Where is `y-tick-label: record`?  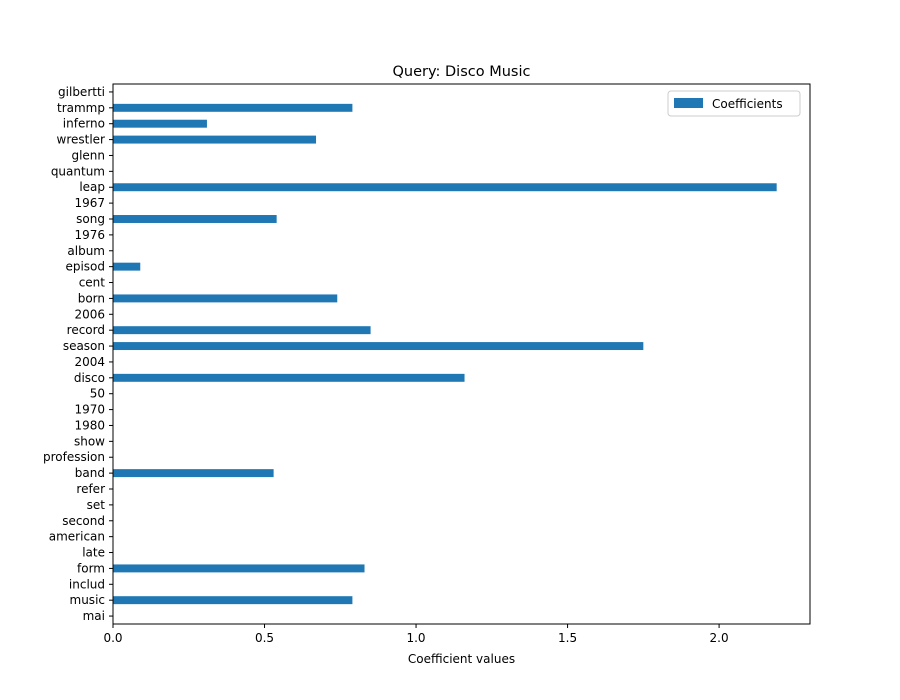 y-tick-label: record is located at coordinates (86, 330).